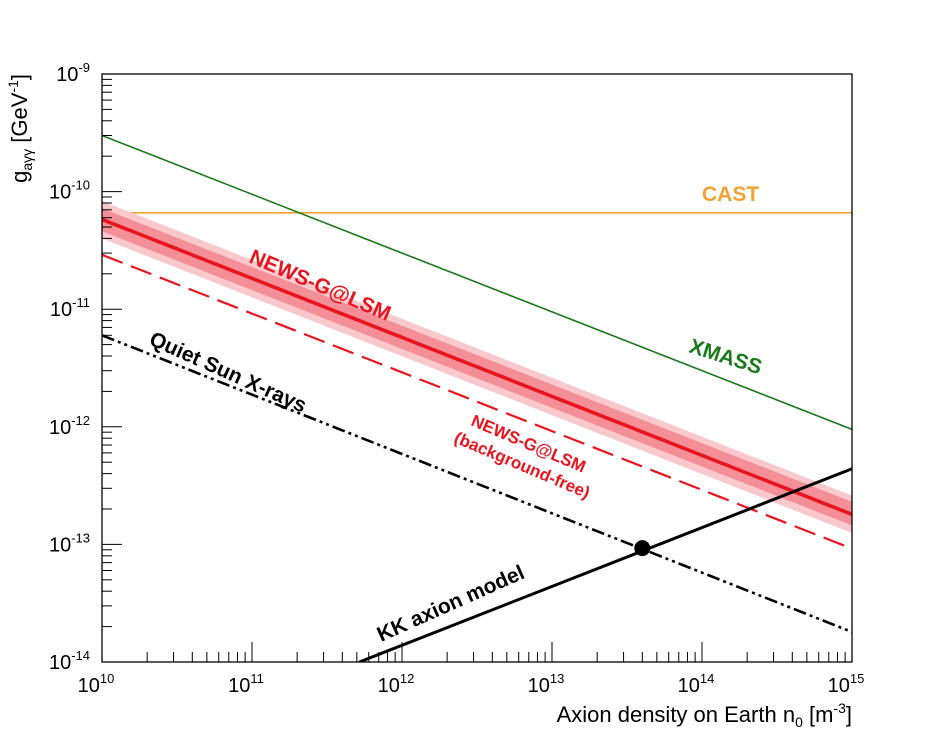  Describe the element at coordinates (696, 684) in the screenshot. I see `x-tick-label: 1014` at that location.